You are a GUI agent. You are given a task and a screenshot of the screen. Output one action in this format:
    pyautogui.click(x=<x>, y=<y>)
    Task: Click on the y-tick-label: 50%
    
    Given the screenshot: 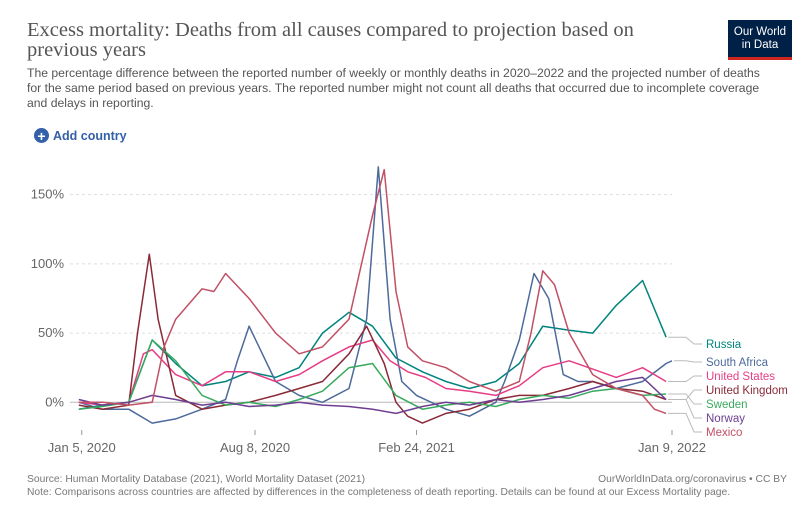 What is the action you would take?
    pyautogui.click(x=51, y=332)
    